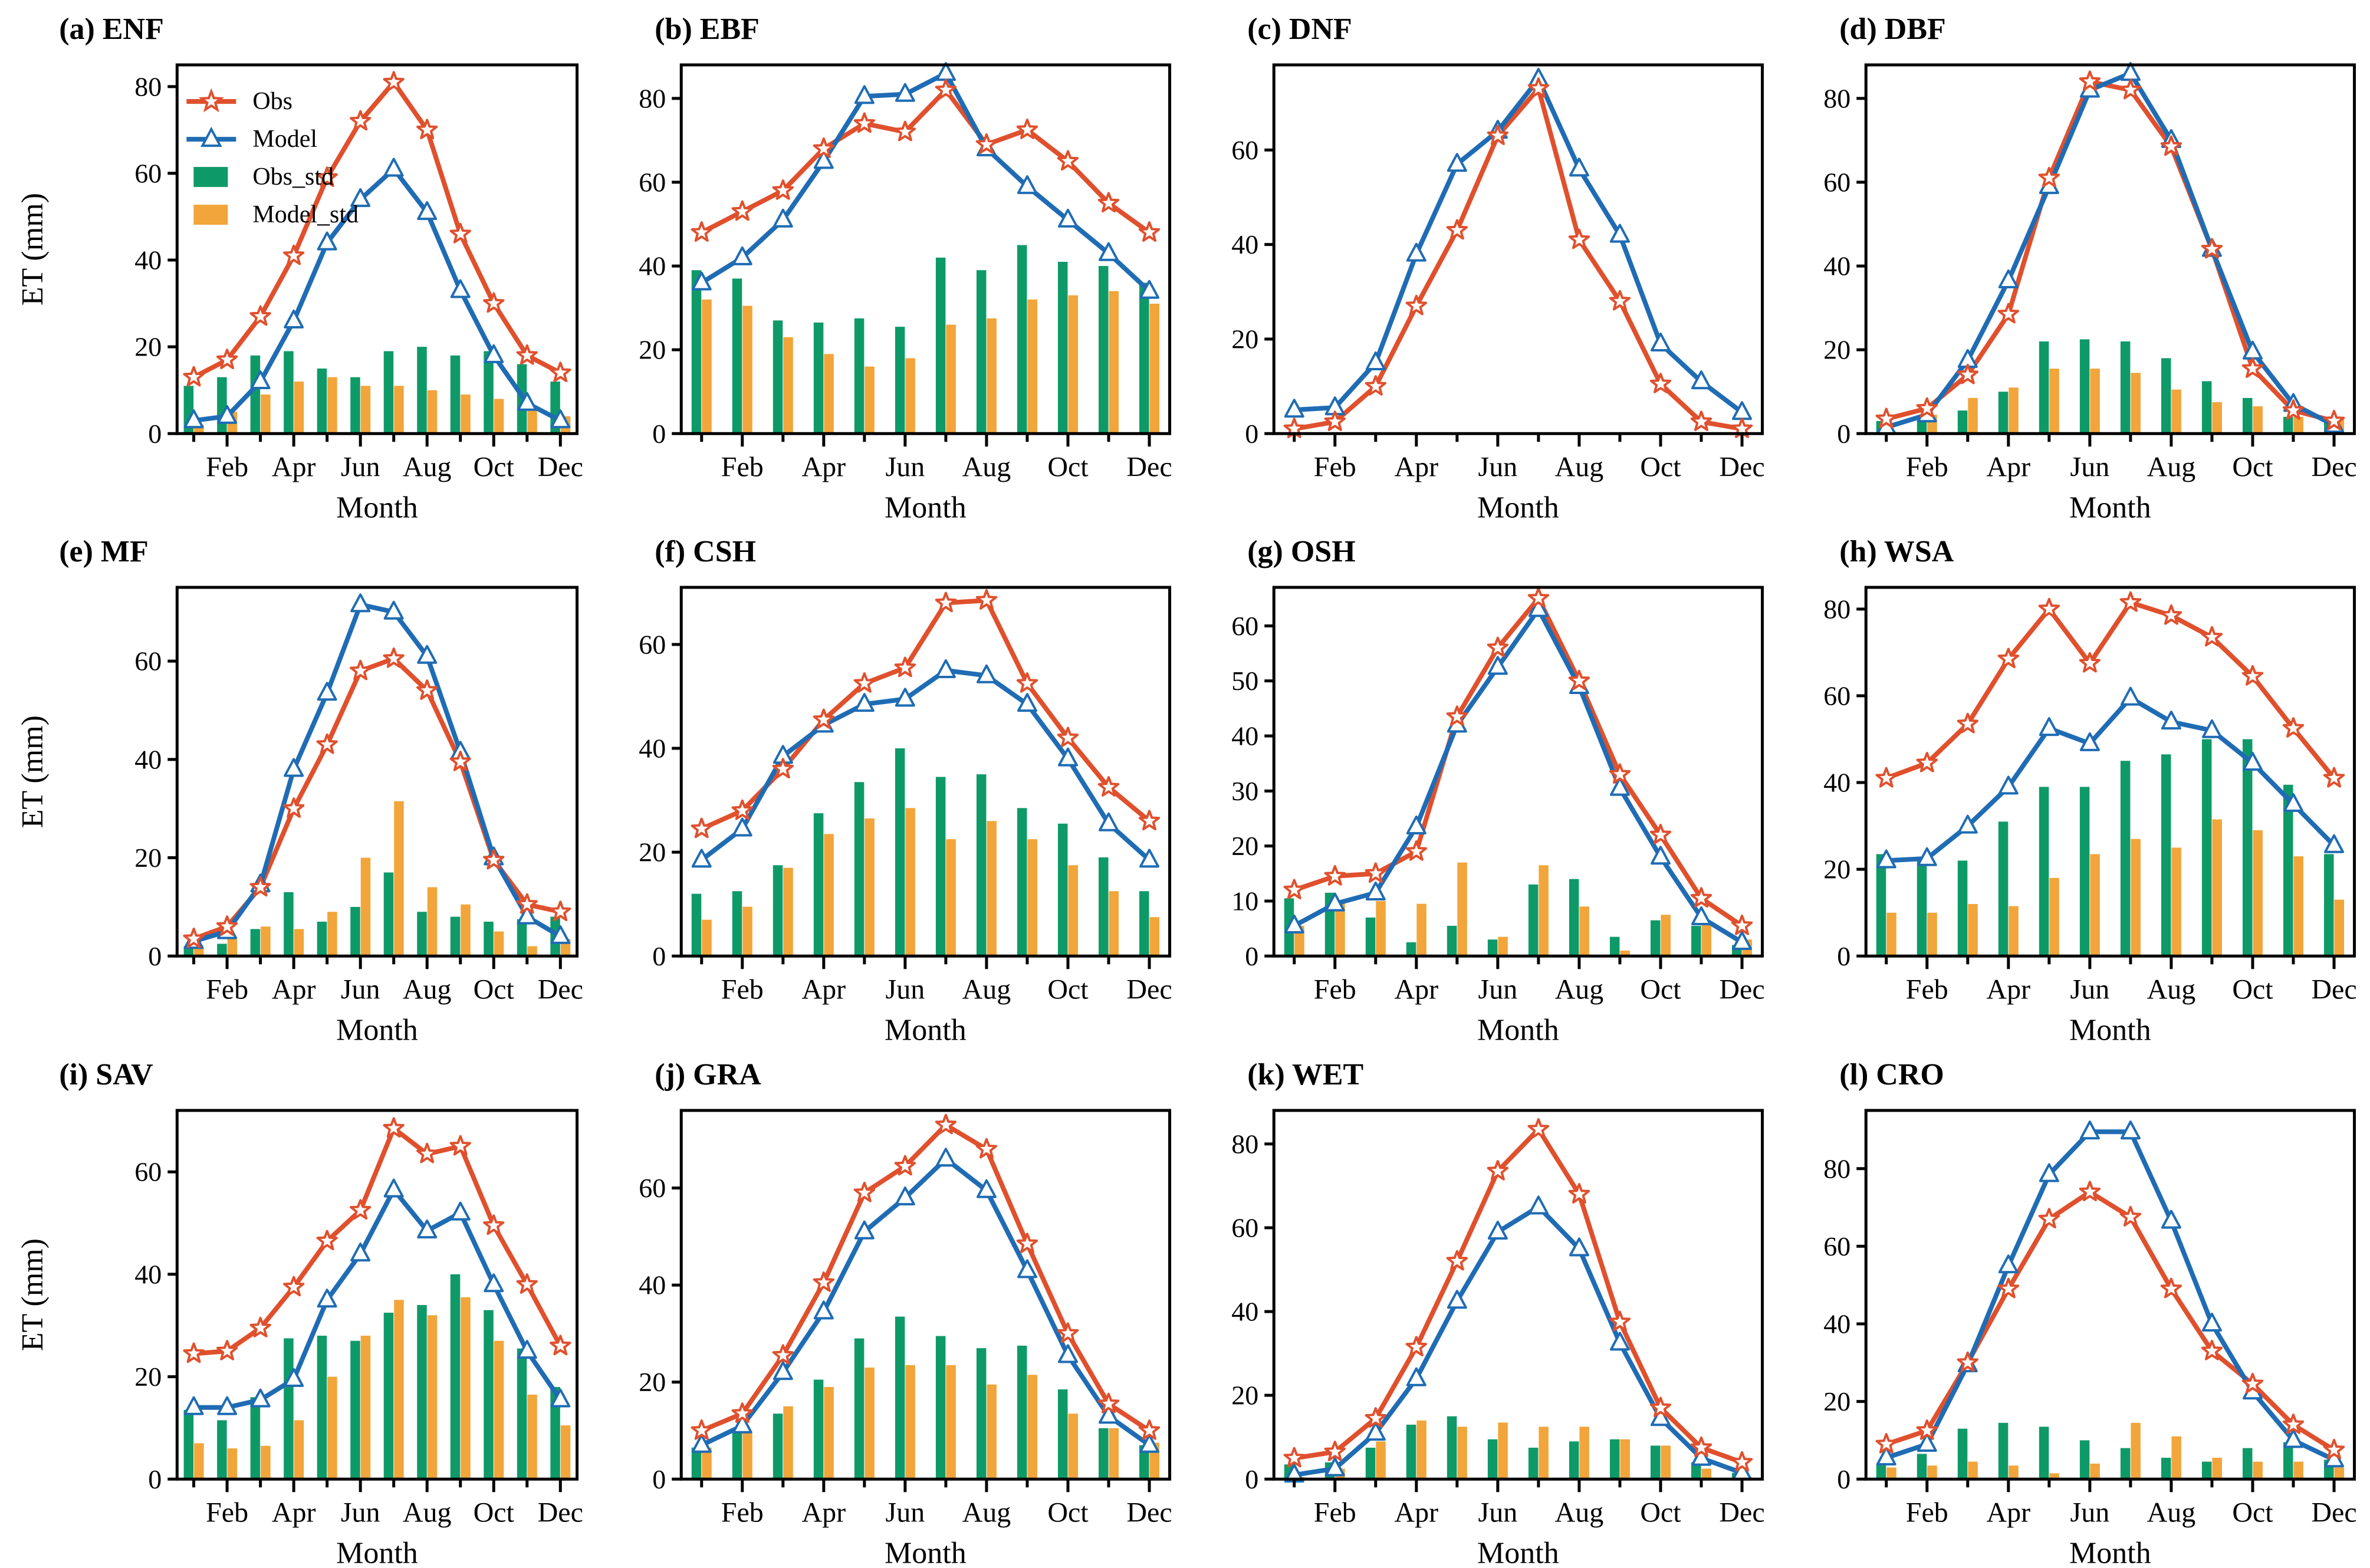 This screenshot has height=1568, width=2370. I want to click on bar-model-std-EBF-May, so click(869, 400).